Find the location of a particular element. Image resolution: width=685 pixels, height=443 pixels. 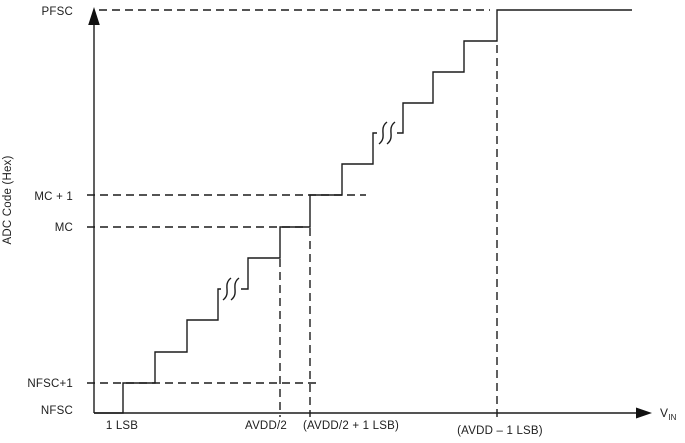

y-label-mc-plus-1: MC + 1 is located at coordinates (53, 197).